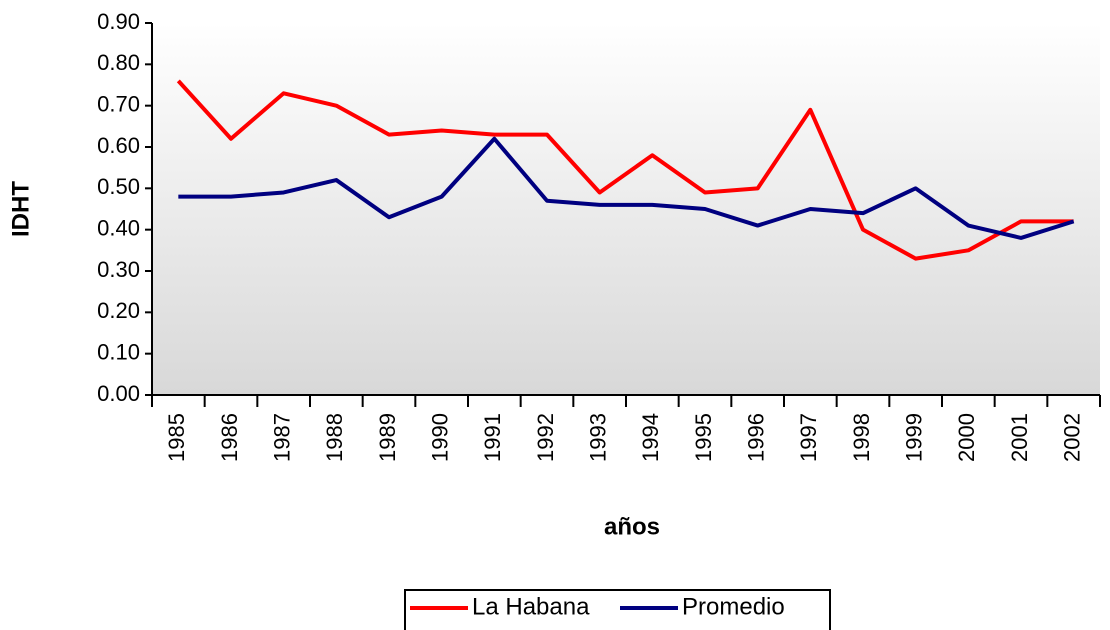  What do you see at coordinates (118, 393) in the screenshot?
I see `y-tick-label: 0.00` at bounding box center [118, 393].